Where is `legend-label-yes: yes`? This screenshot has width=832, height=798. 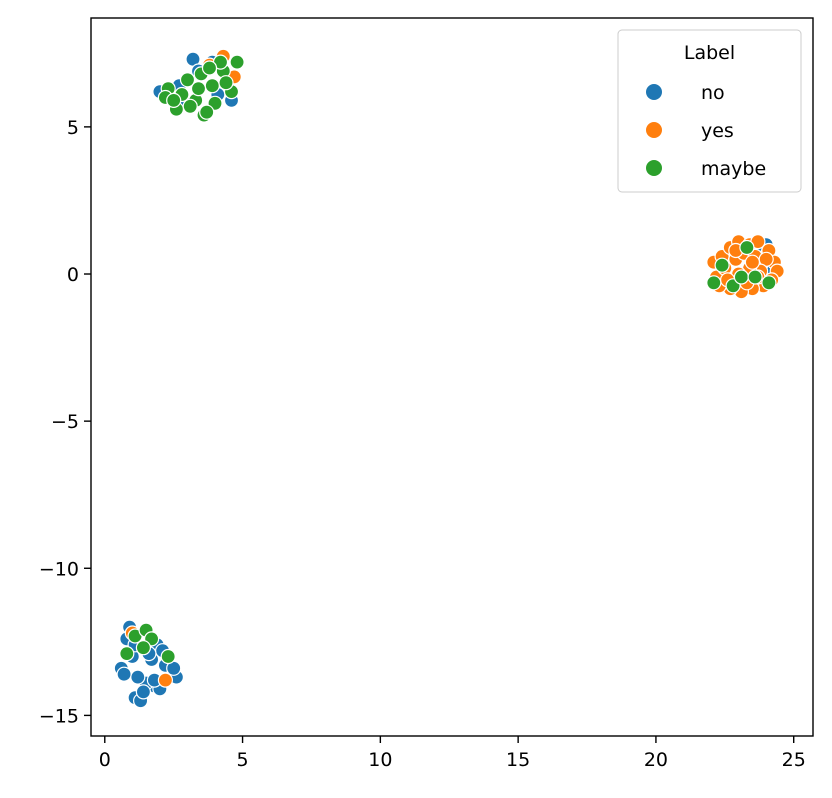 legend-label-yes: yes is located at coordinates (717, 131).